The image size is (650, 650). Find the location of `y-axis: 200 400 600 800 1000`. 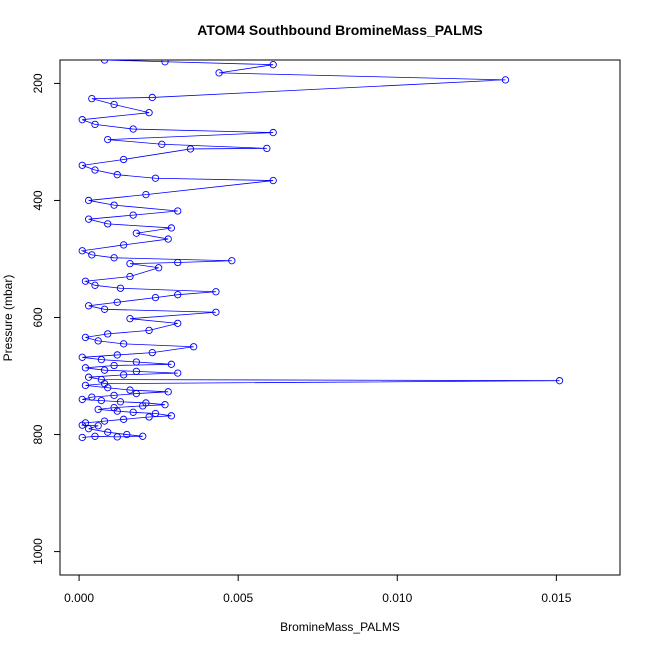

y-axis: 200 400 600 800 1000 is located at coordinates (46, 319).